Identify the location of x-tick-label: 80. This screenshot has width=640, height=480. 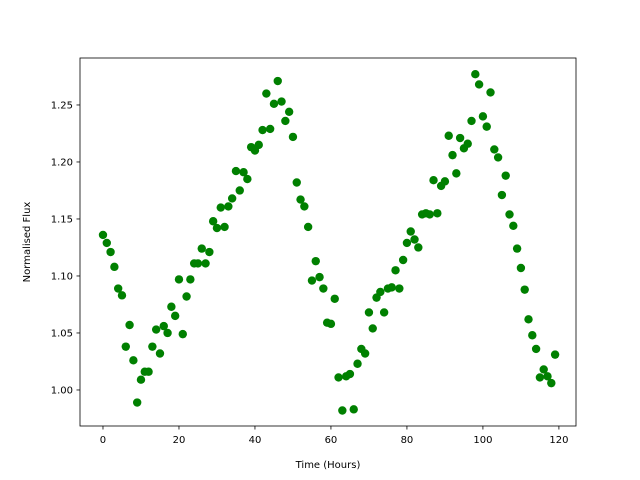
(407, 440).